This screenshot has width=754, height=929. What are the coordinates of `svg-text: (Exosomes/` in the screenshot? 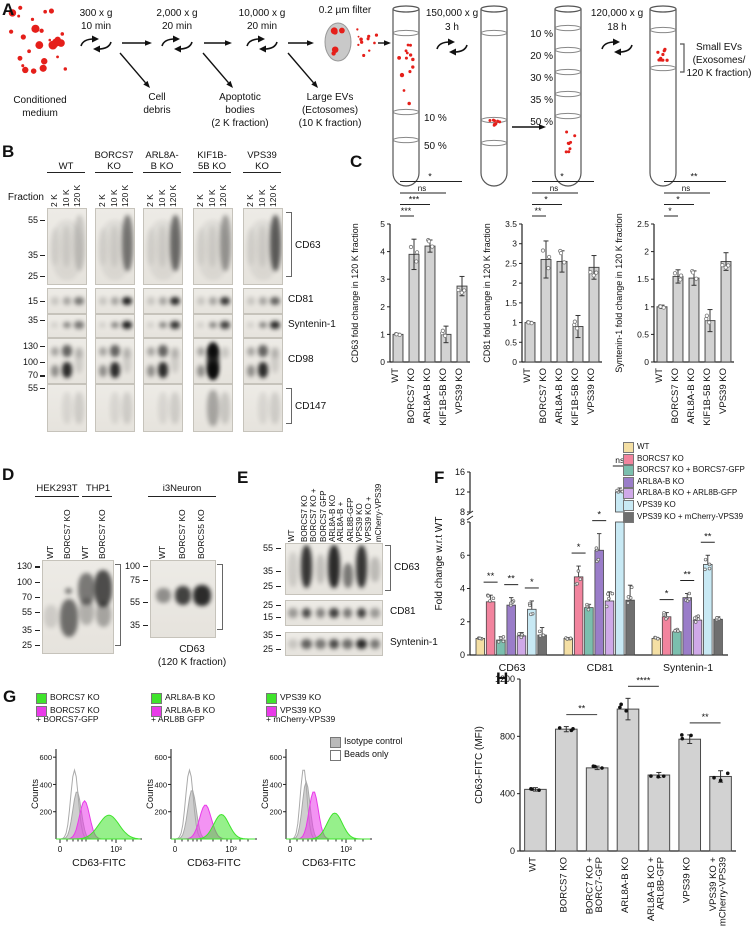 It's located at (719, 60).